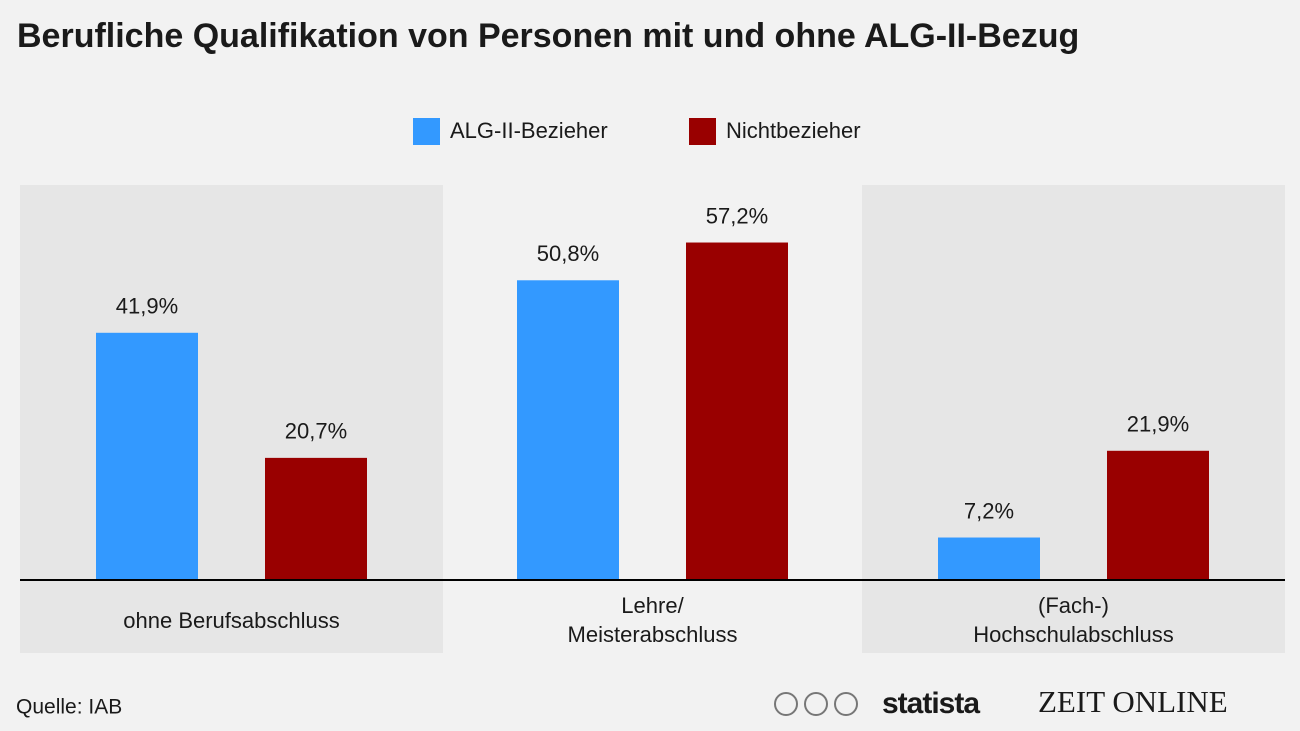 The height and width of the screenshot is (731, 1300). I want to click on legend-label: ALG-II-Bezieher, so click(529, 130).